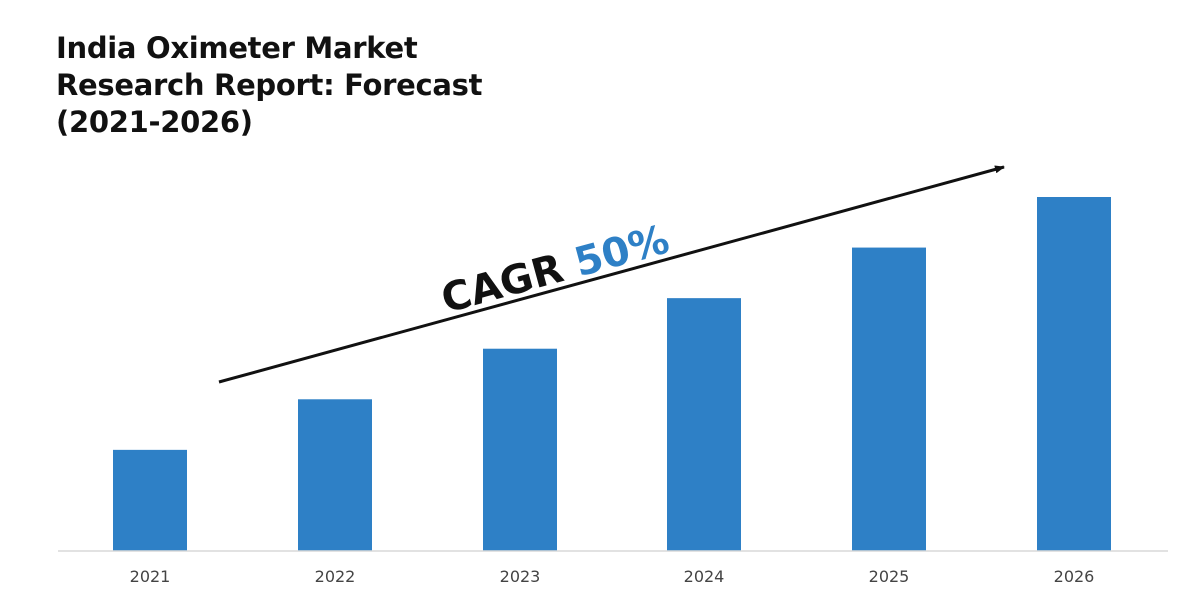  Describe the element at coordinates (1074, 576) in the screenshot. I see `x-tick-label-2026: 2026` at that location.